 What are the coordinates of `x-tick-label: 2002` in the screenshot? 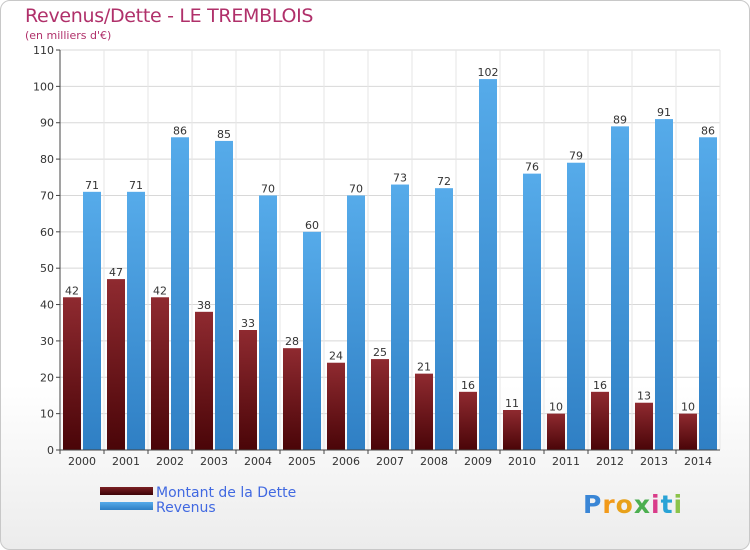 It's located at (170, 461).